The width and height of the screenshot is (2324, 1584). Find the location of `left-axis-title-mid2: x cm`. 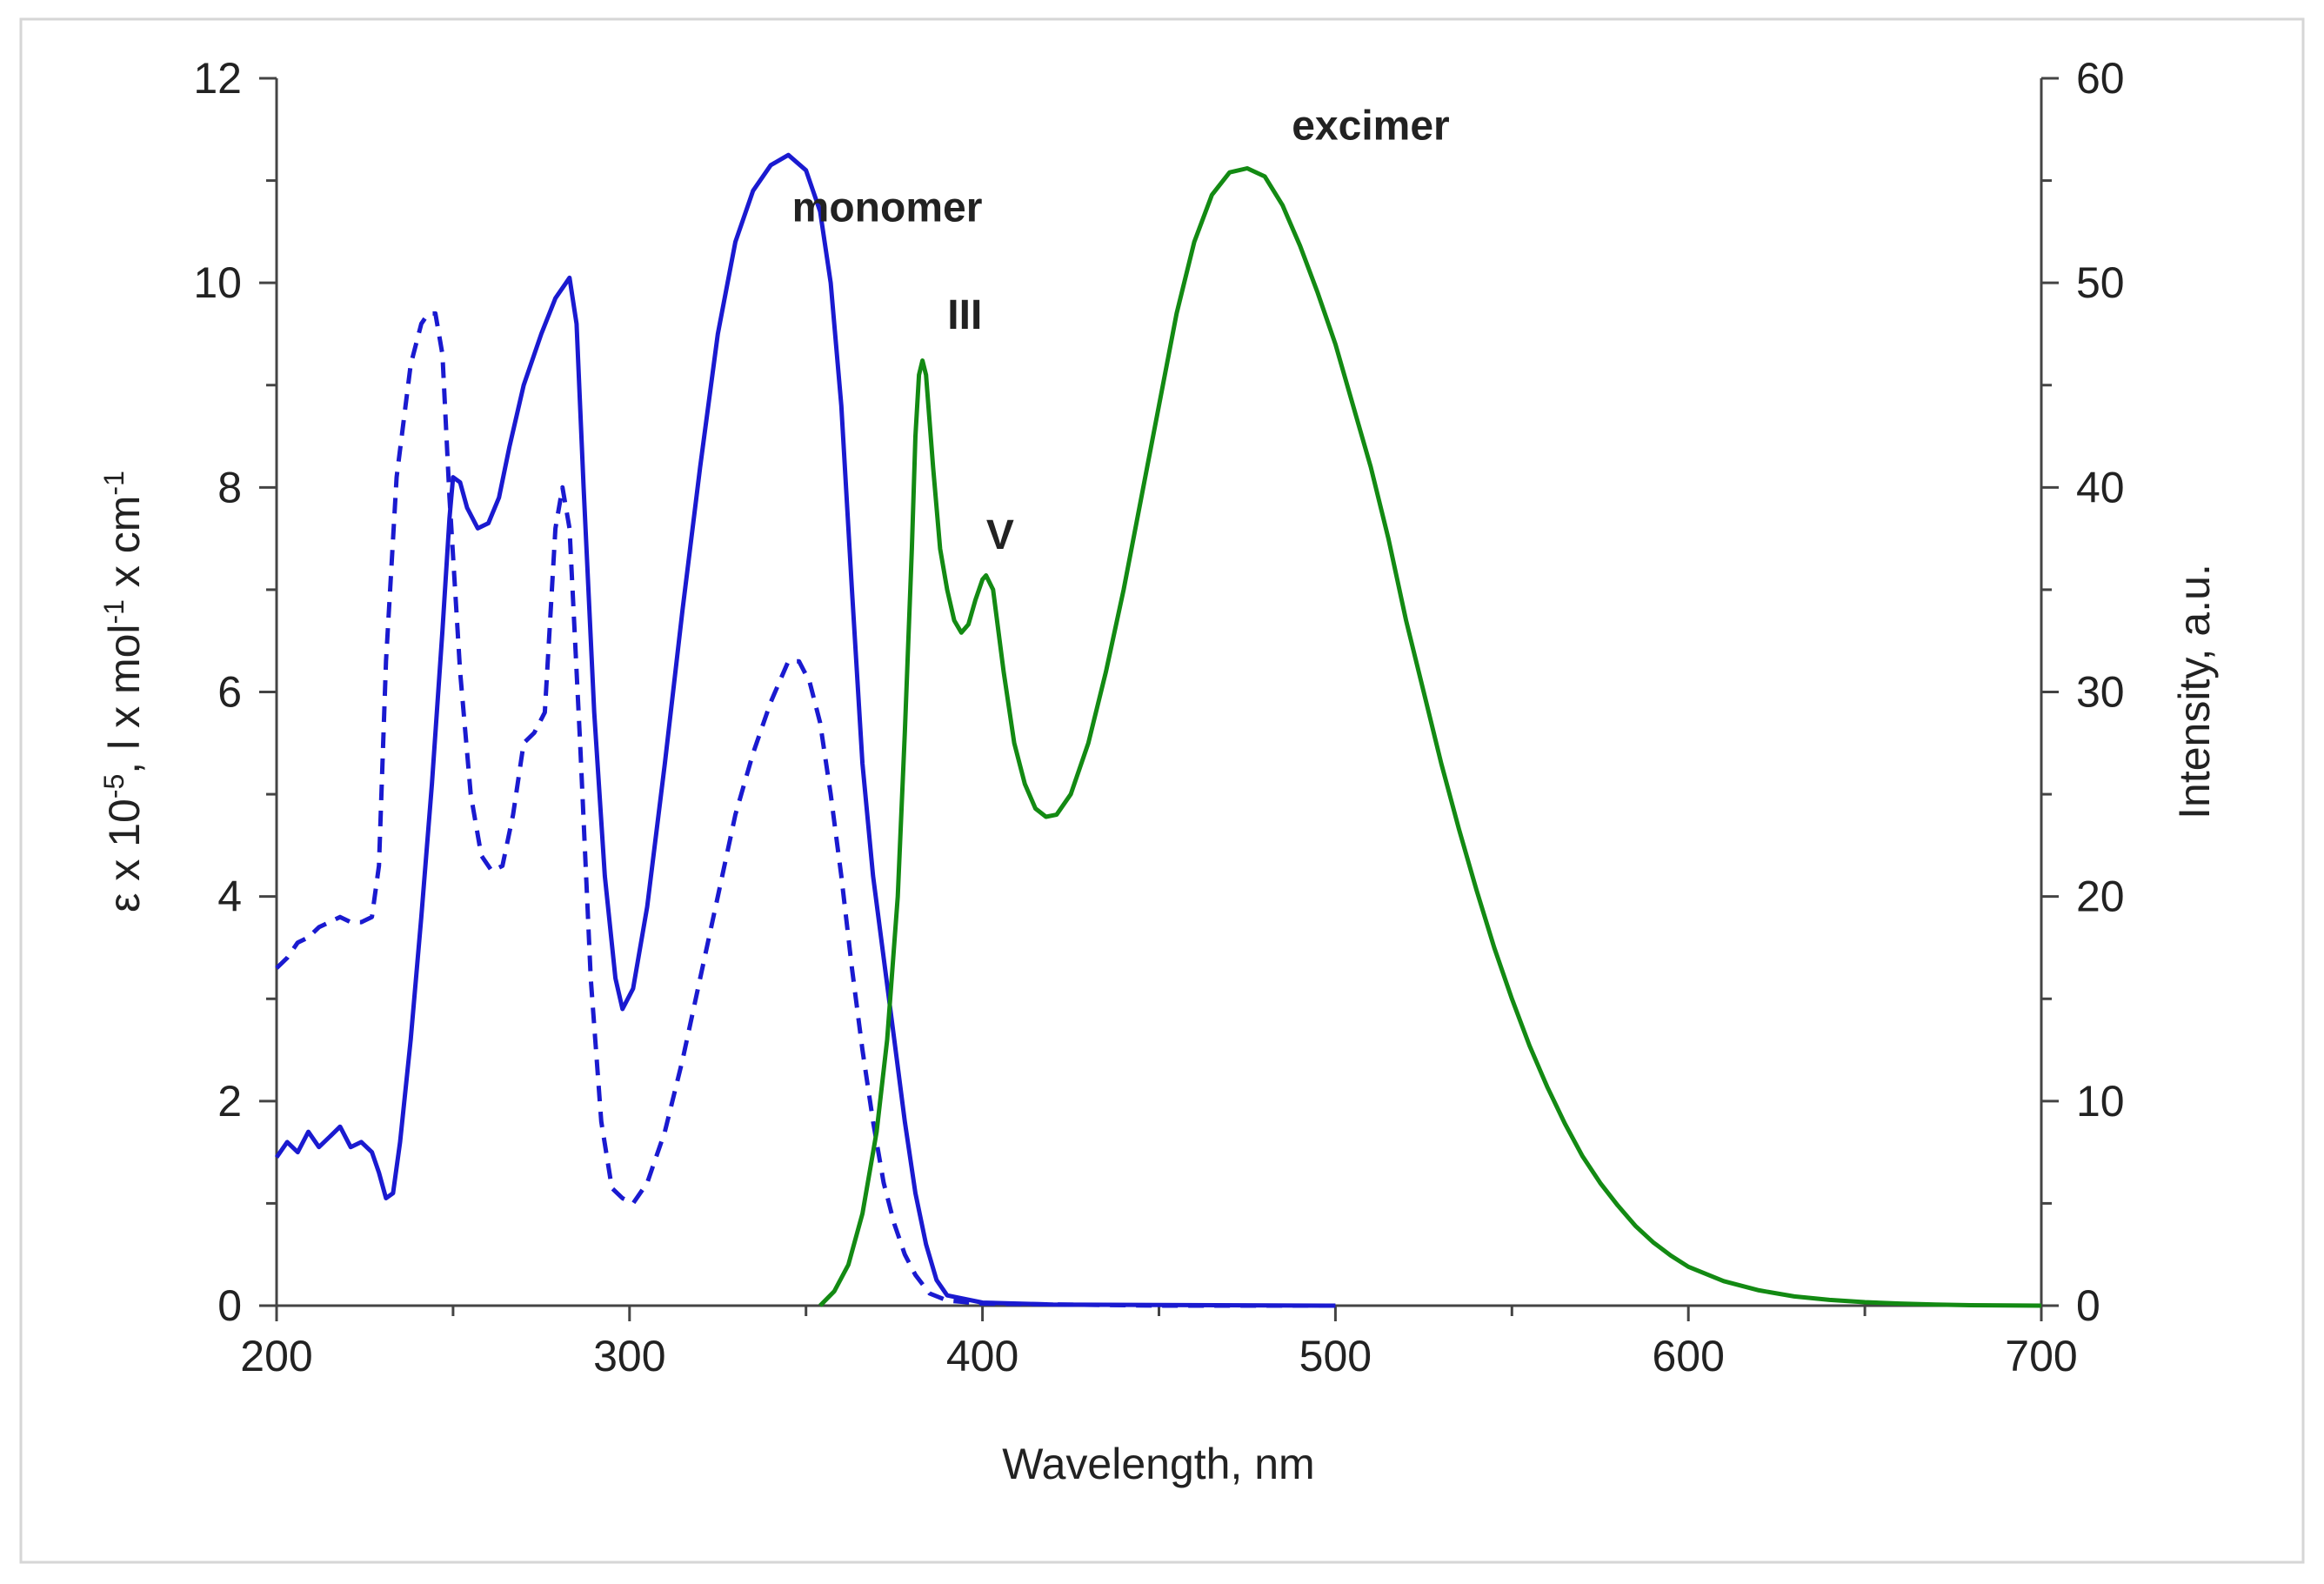

left-axis-title-mid2: x cm is located at coordinates (124, 547).